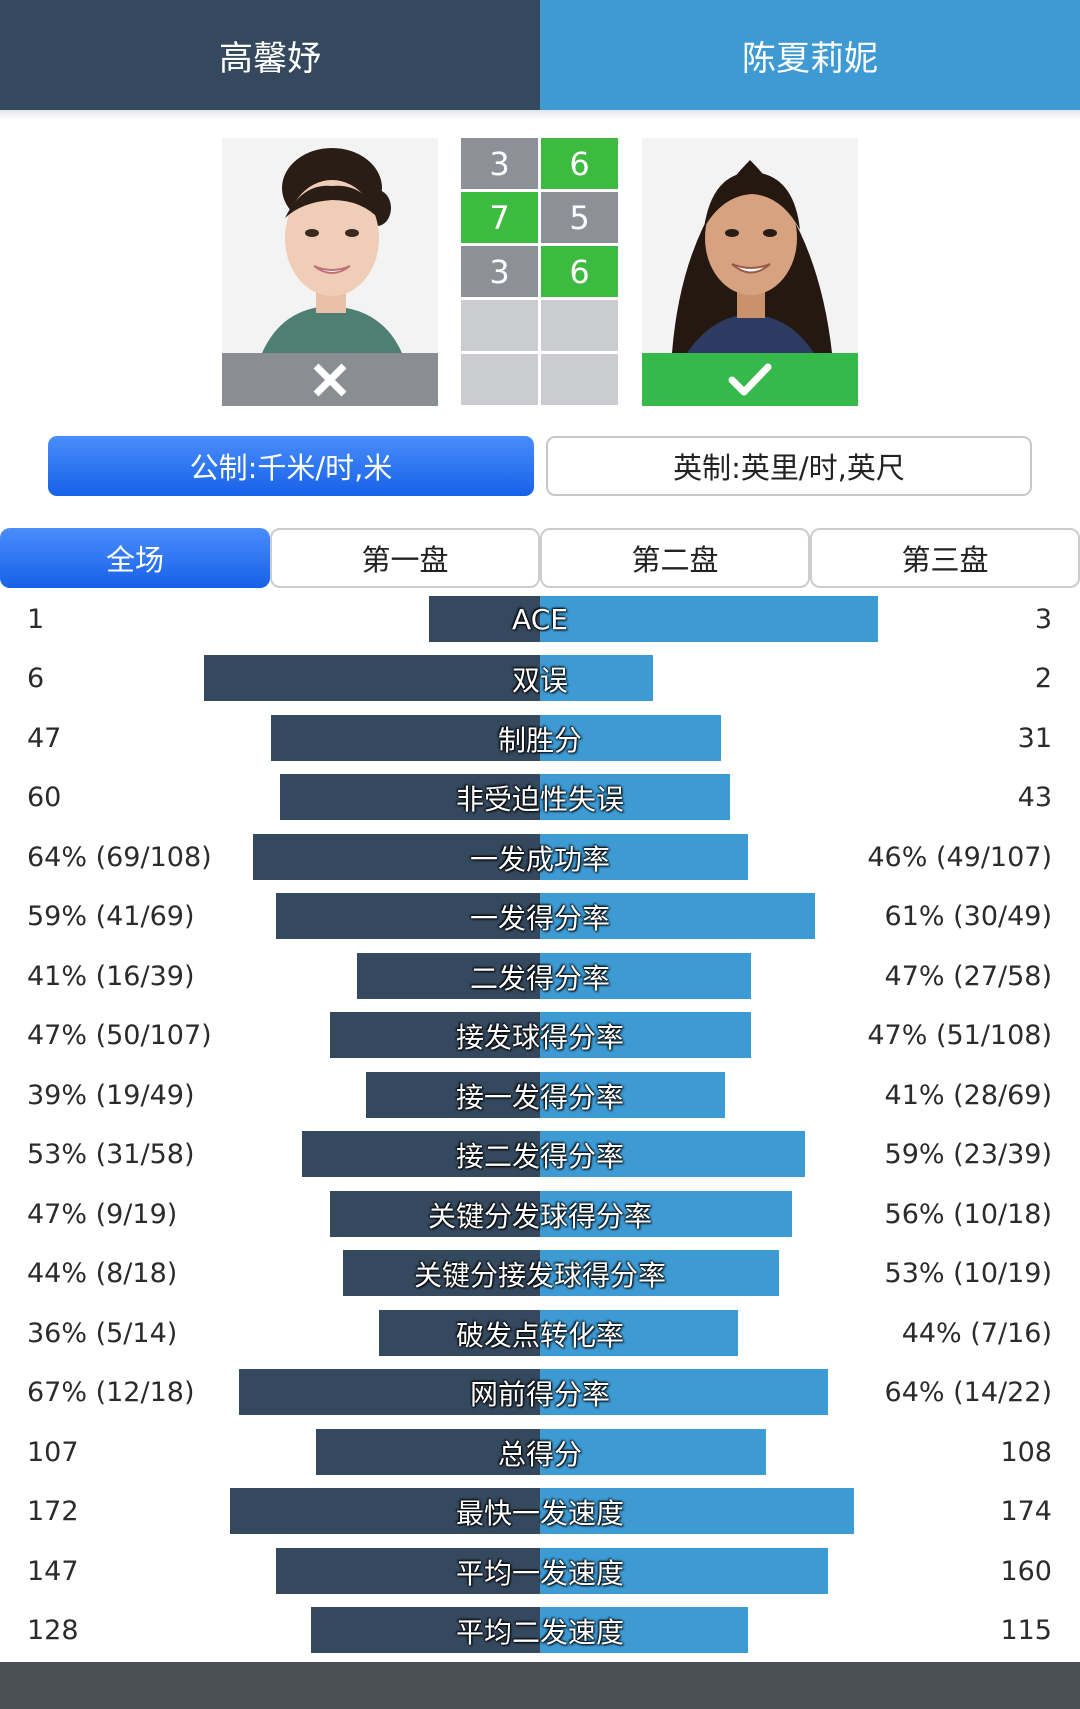 The height and width of the screenshot is (1709, 1080). What do you see at coordinates (53, 1571) in the screenshot?
I see `player1-value: 147` at bounding box center [53, 1571].